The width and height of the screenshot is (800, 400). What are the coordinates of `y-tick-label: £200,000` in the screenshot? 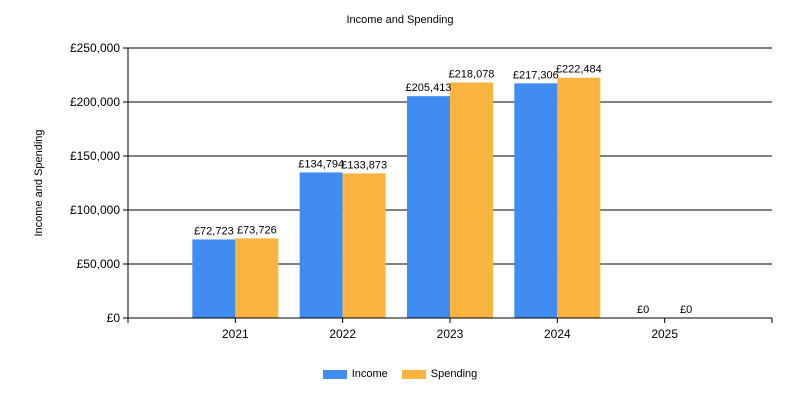 It's located at (95, 102).